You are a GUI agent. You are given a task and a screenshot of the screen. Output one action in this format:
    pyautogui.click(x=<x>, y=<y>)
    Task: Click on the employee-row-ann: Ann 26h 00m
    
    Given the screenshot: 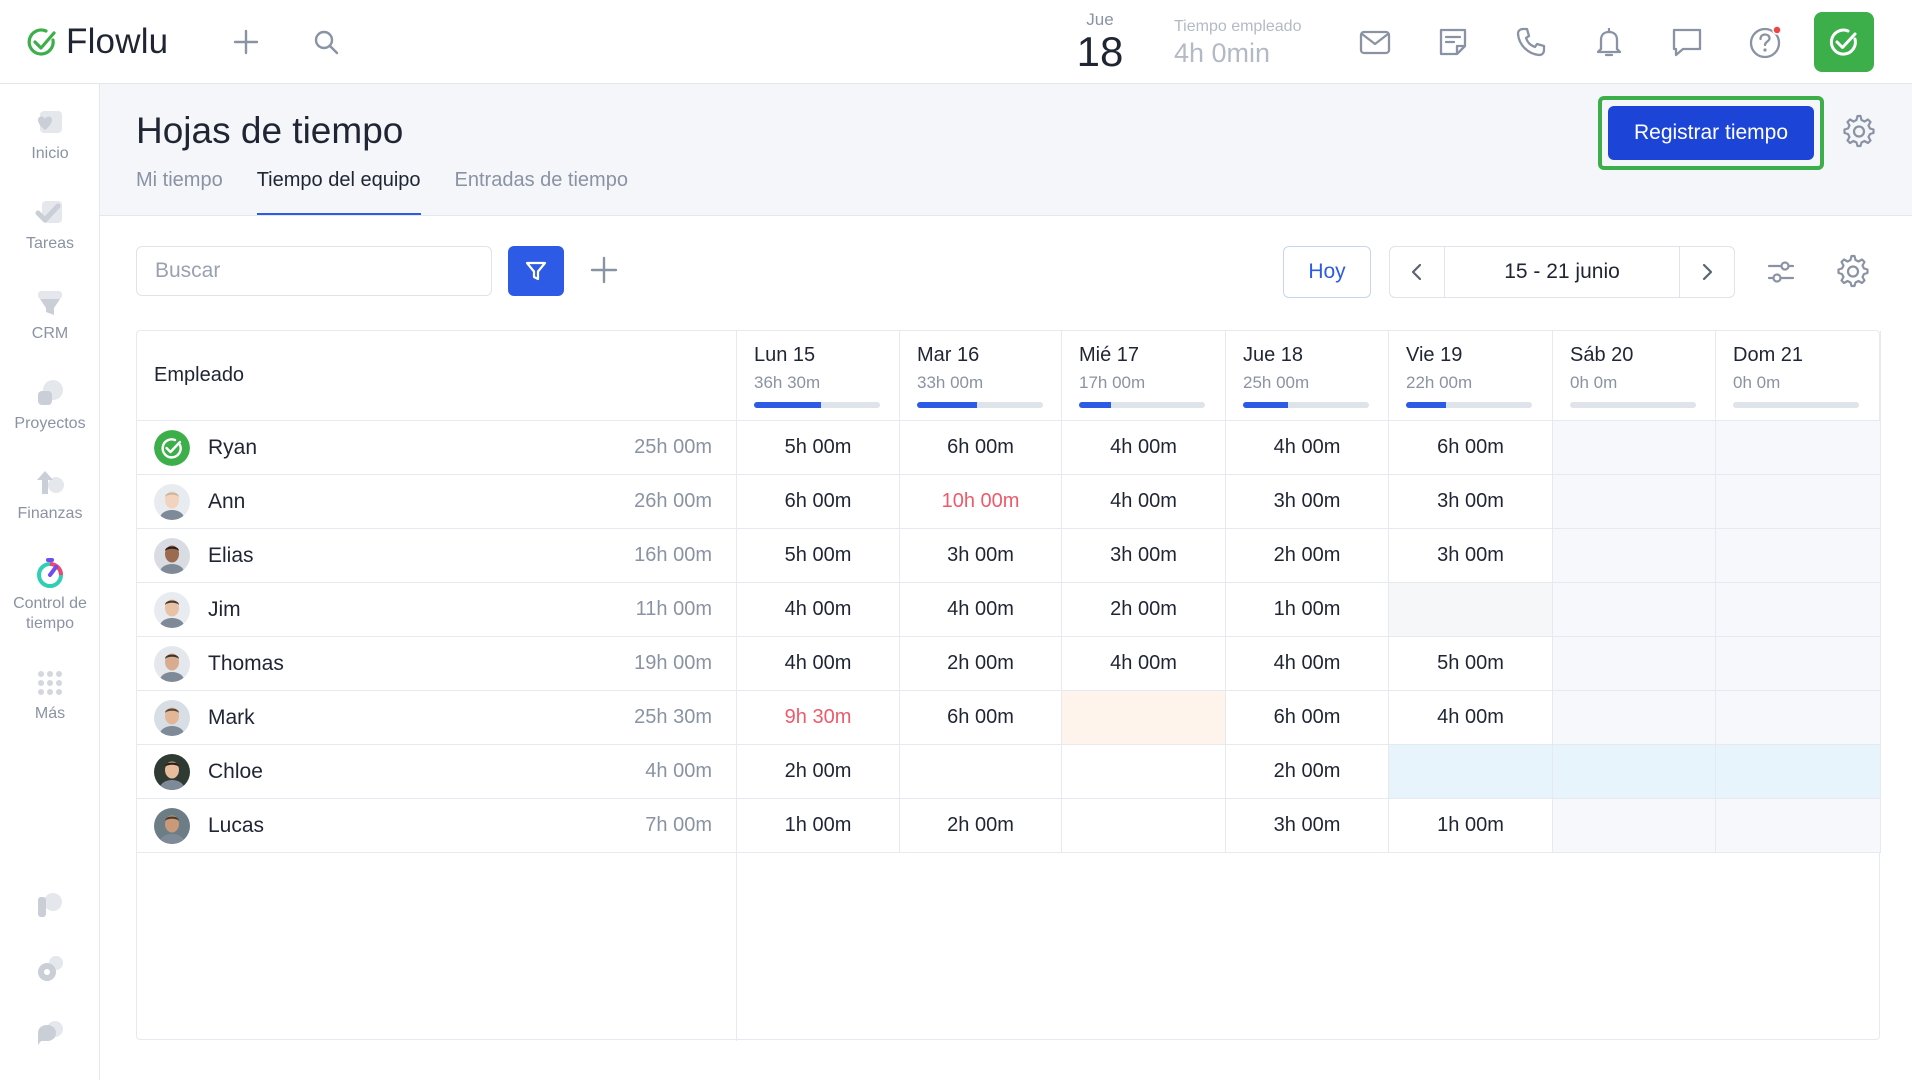 What is the action you would take?
    pyautogui.click(x=437, y=502)
    